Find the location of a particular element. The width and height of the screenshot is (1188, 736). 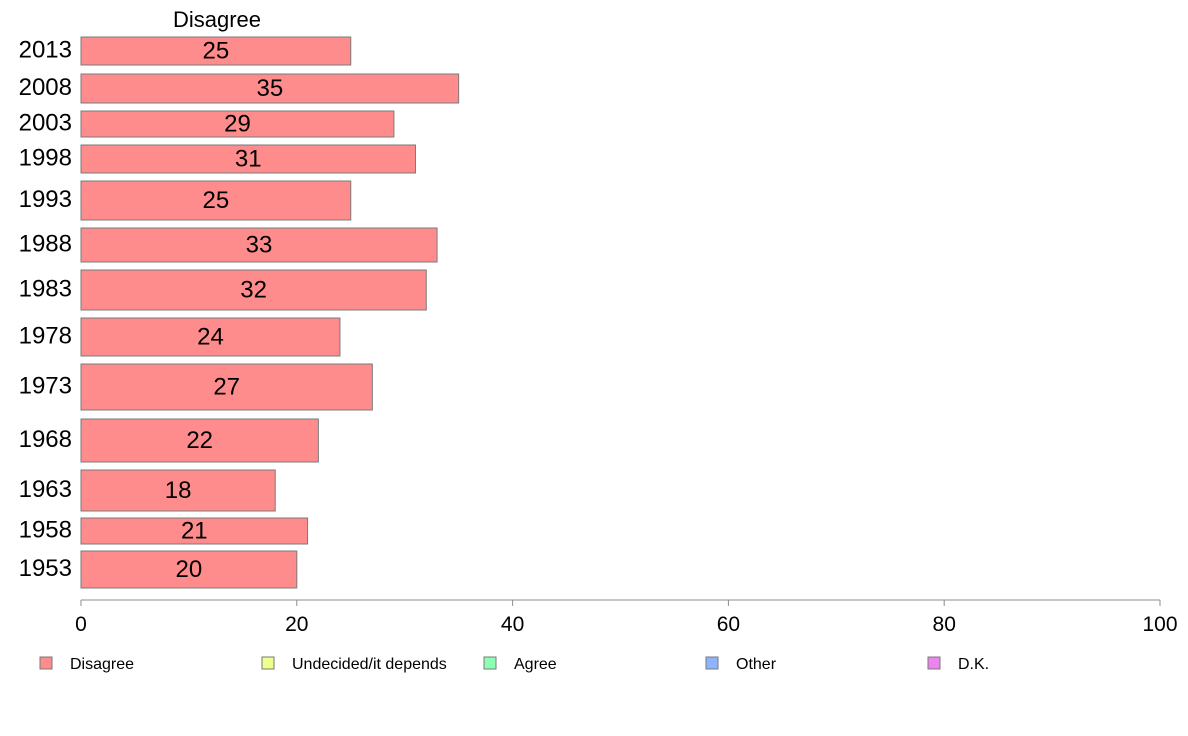

bar-1988 is located at coordinates (259, 245).